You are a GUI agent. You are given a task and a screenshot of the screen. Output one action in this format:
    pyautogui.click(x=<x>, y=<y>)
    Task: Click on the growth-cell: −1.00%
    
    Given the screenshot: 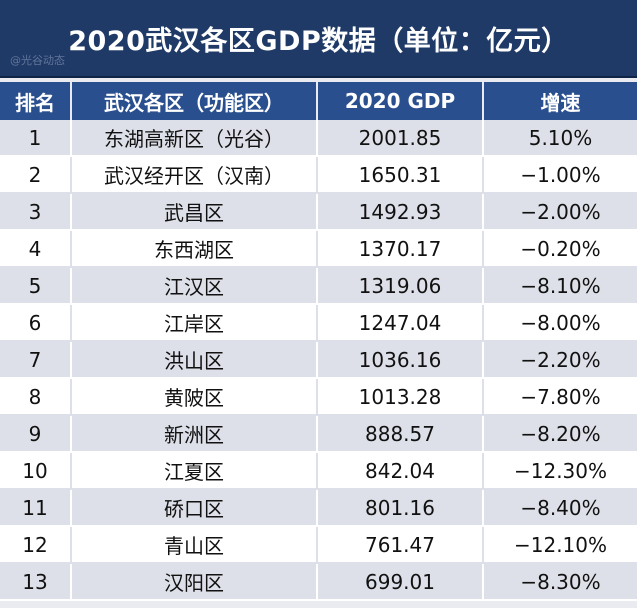 What is the action you would take?
    pyautogui.click(x=560, y=175)
    